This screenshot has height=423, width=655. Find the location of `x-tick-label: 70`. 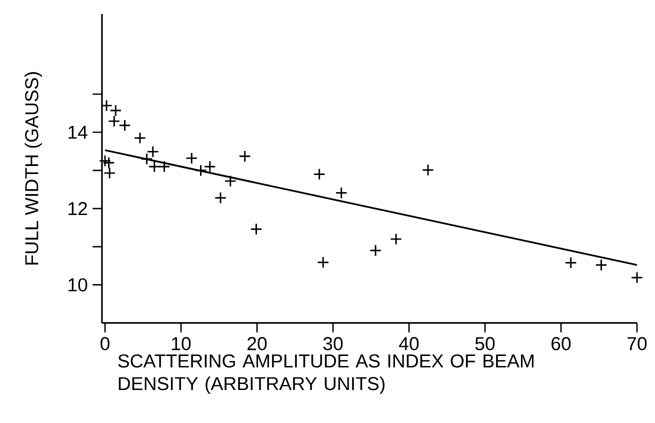

x-tick-label: 70 is located at coordinates (637, 343).